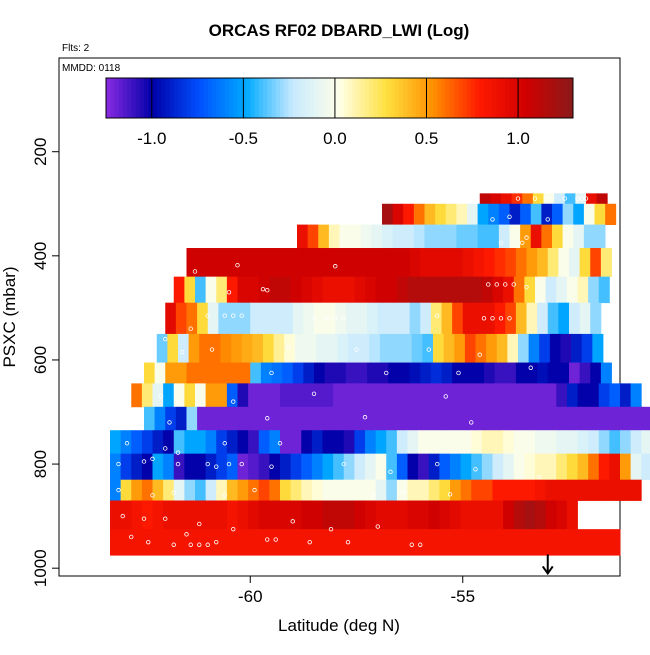  Describe the element at coordinates (317, 290) in the screenshot. I see `heatmap-cell-r4-c13` at that location.